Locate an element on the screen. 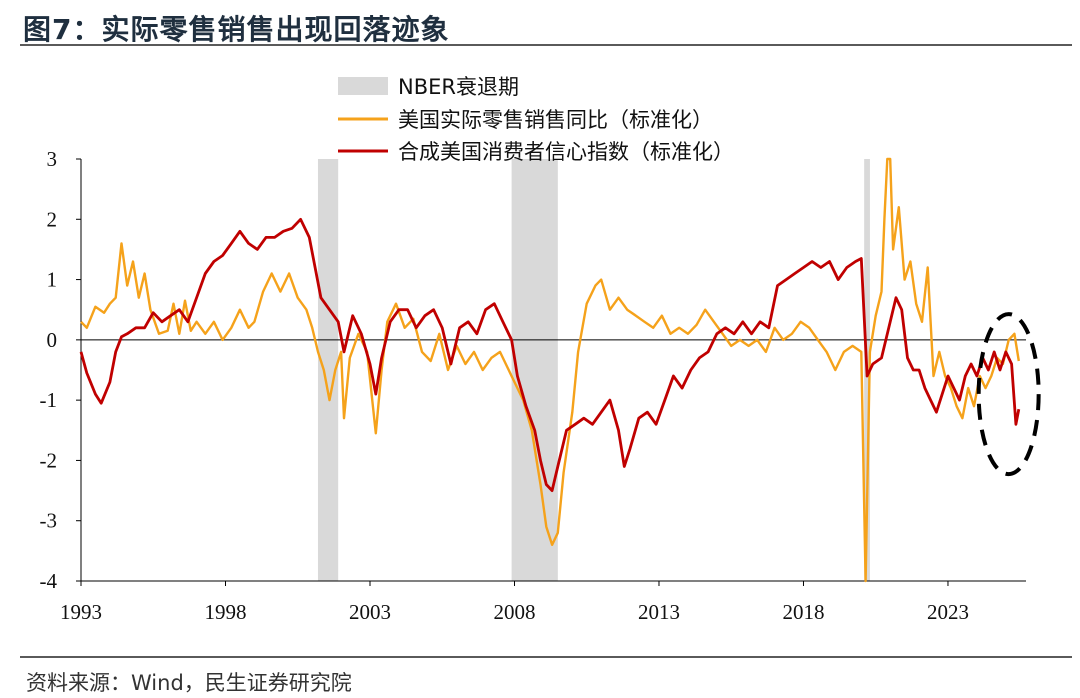  y-tick-label: -3 is located at coordinates (49, 521).